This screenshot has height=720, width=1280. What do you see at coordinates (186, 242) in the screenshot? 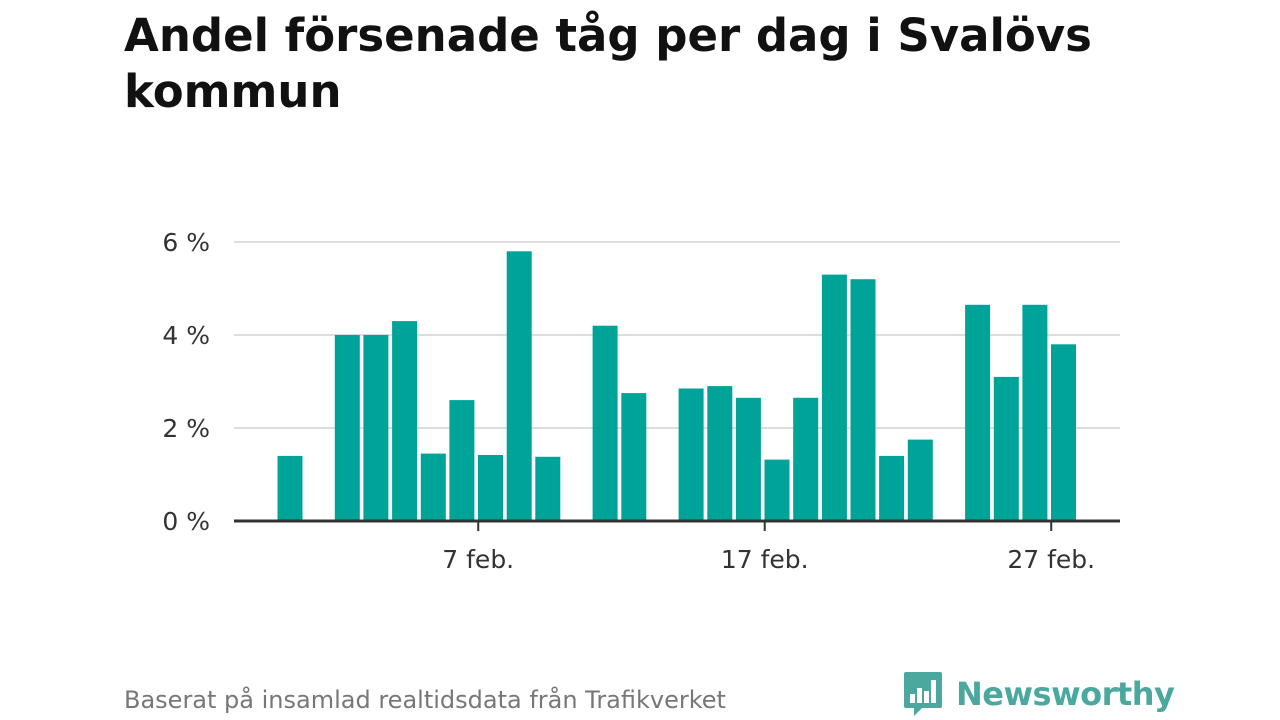
I see `y-tick-label: 6 %` at bounding box center [186, 242].